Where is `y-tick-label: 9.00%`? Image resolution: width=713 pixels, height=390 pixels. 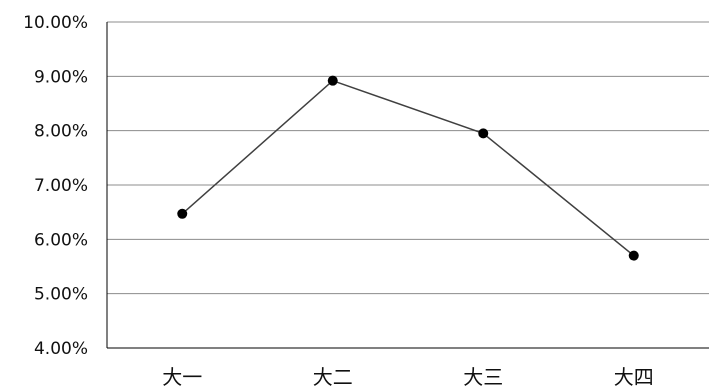 y-tick-label: 9.00% is located at coordinates (61, 77).